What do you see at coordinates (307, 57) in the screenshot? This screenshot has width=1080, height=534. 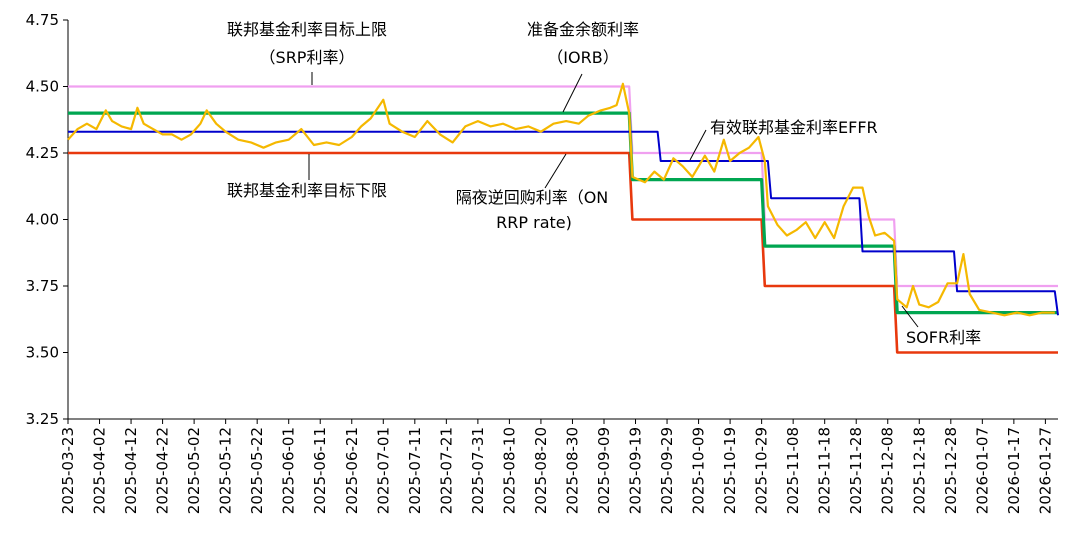 I see `annotation-srp-line2: （SRP利率）` at bounding box center [307, 57].